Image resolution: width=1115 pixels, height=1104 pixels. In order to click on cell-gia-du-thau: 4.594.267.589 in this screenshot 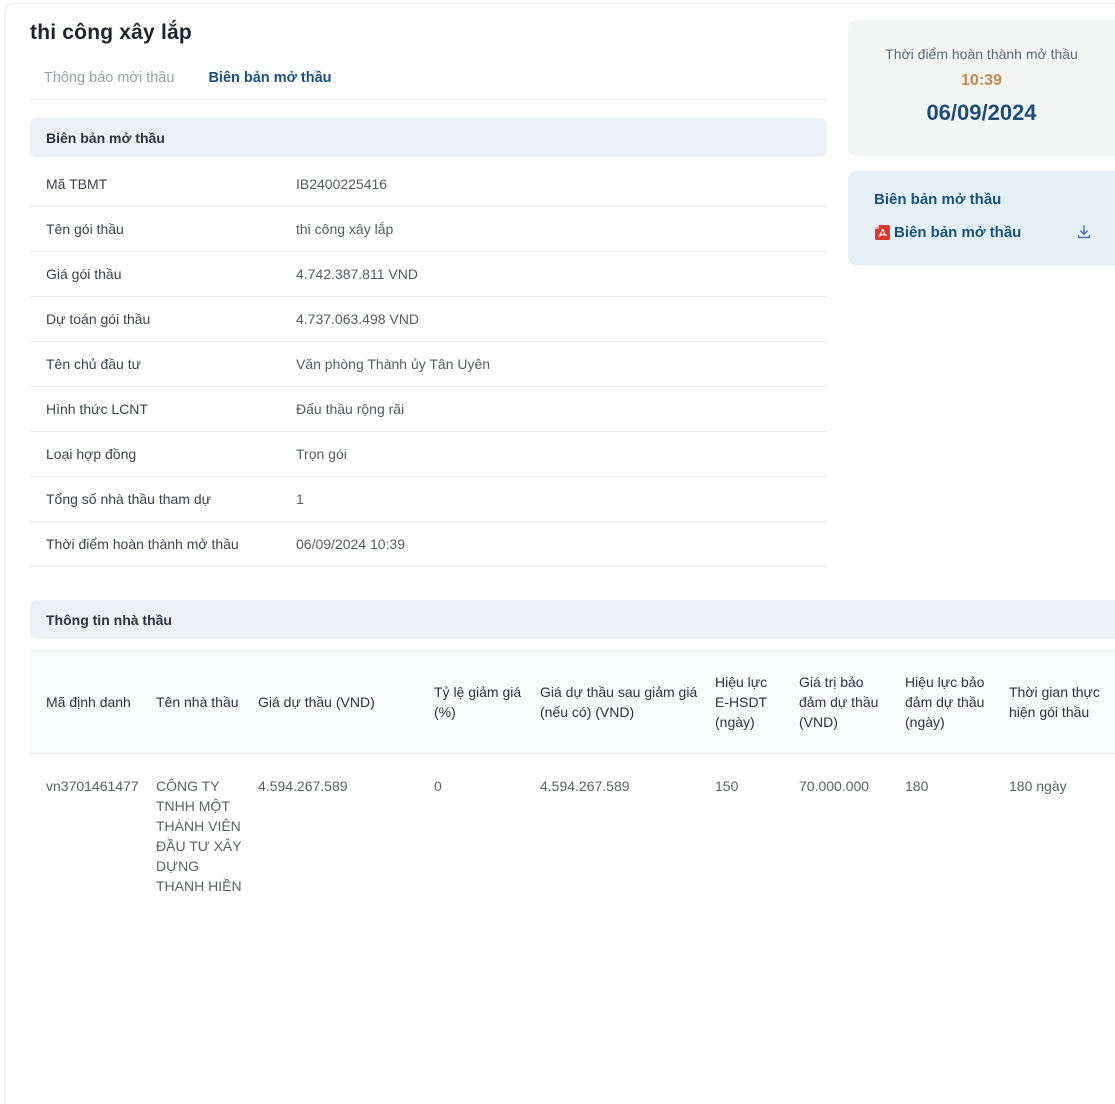, I will do `click(303, 786)`.